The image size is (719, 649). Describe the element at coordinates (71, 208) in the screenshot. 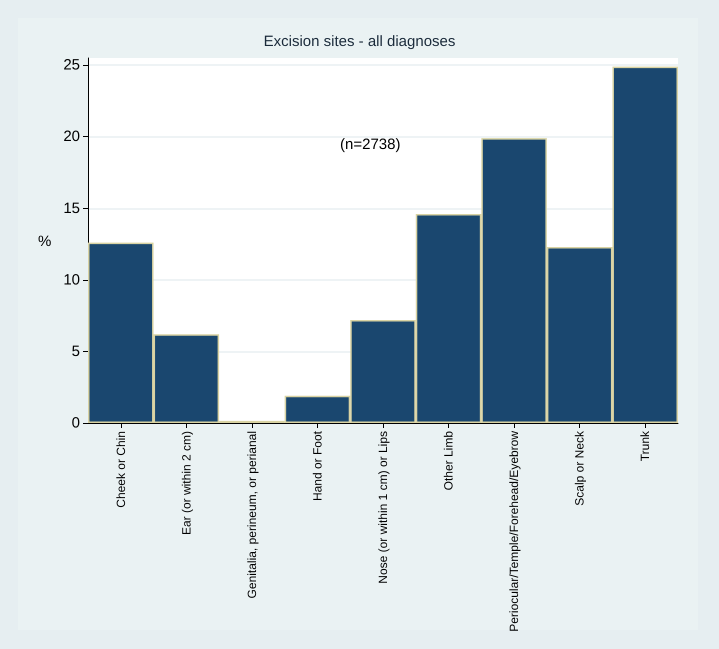

I see `y-tick-label: 15` at that location.